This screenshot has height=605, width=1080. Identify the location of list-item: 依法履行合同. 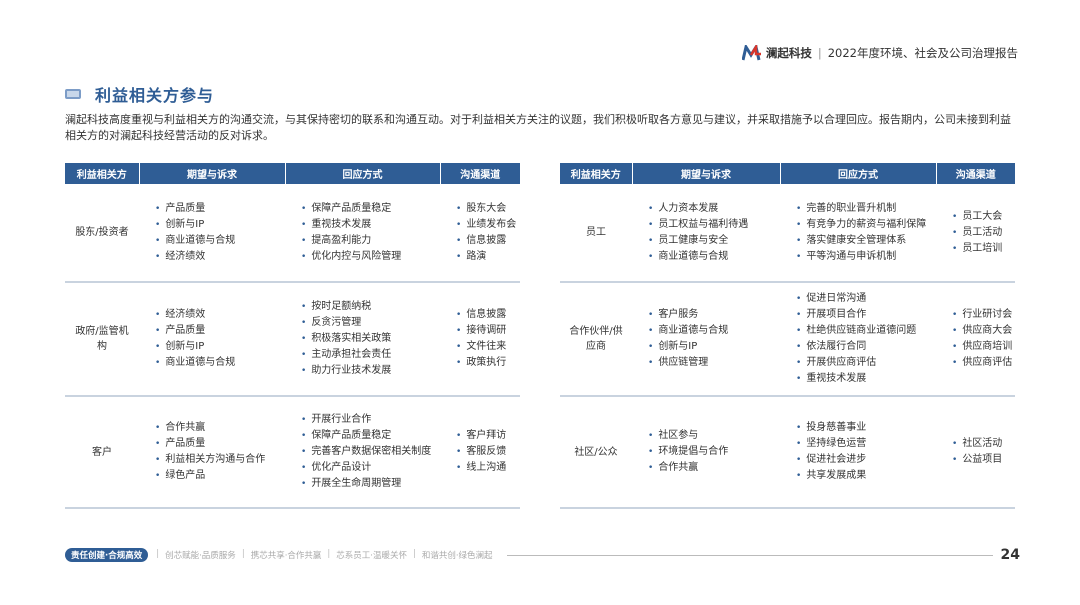
(866, 347).